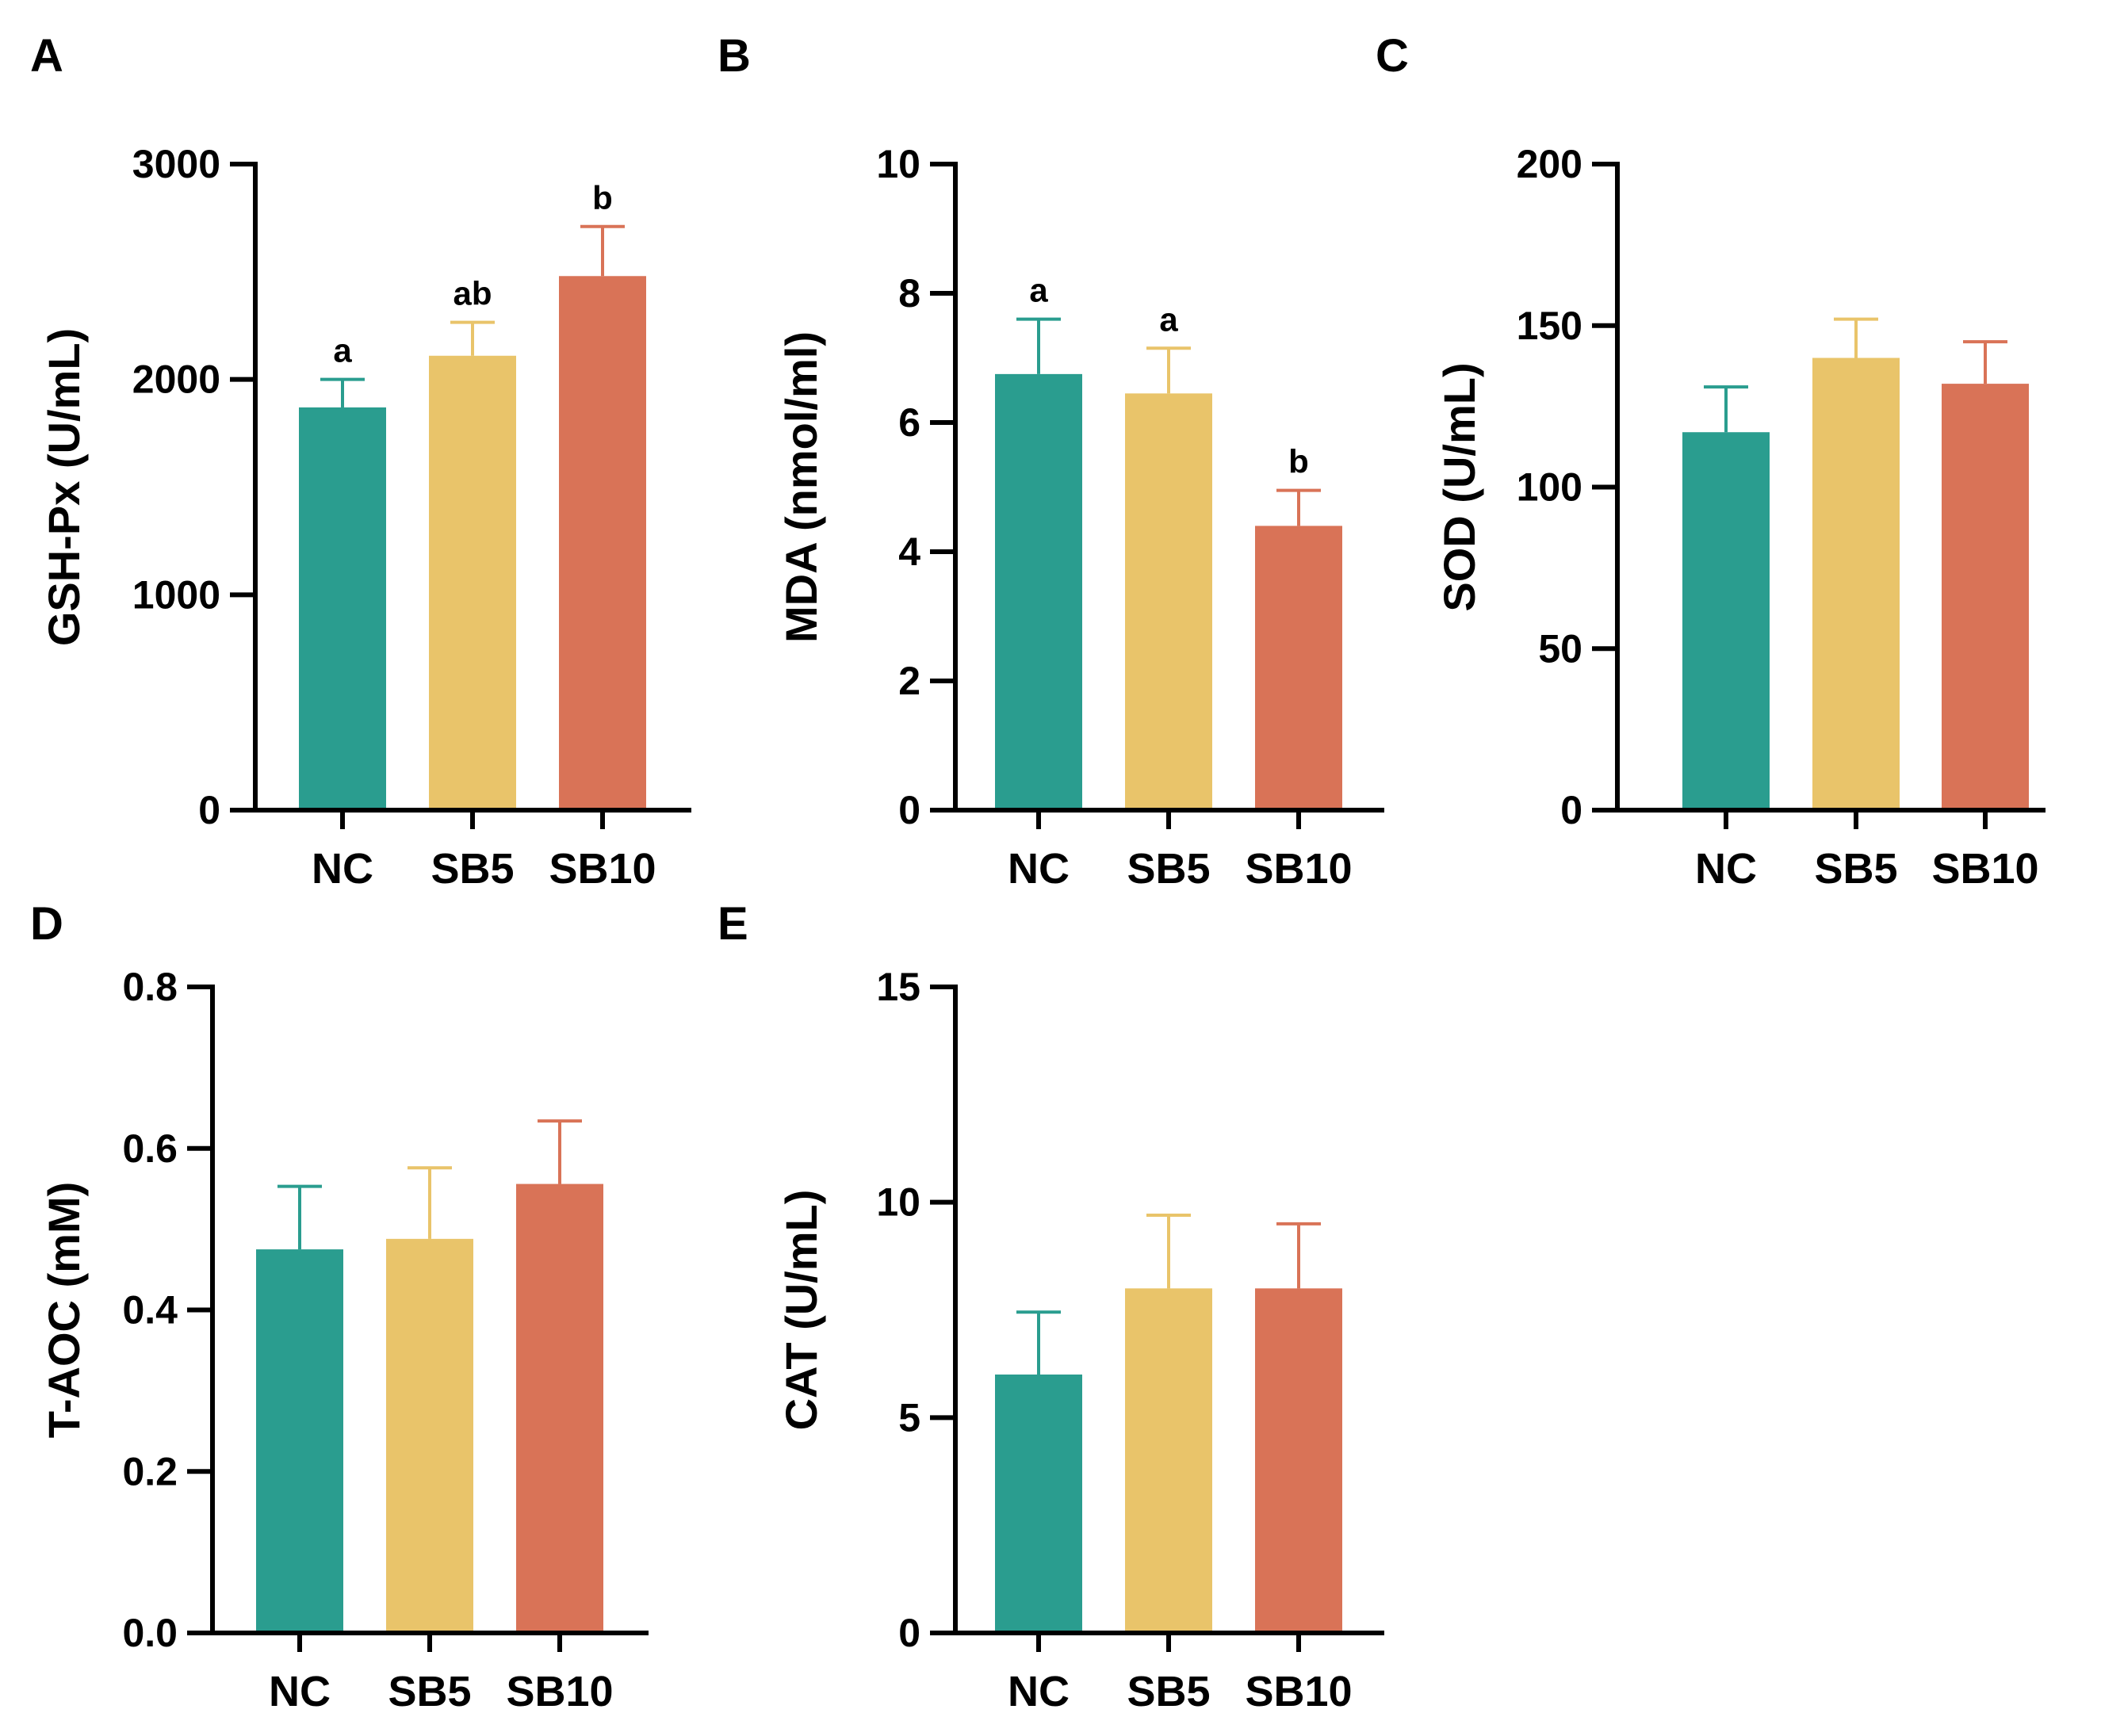 The image size is (2101, 1736). I want to click on y-axis-title: GSH-Px (U/mL), so click(64, 487).